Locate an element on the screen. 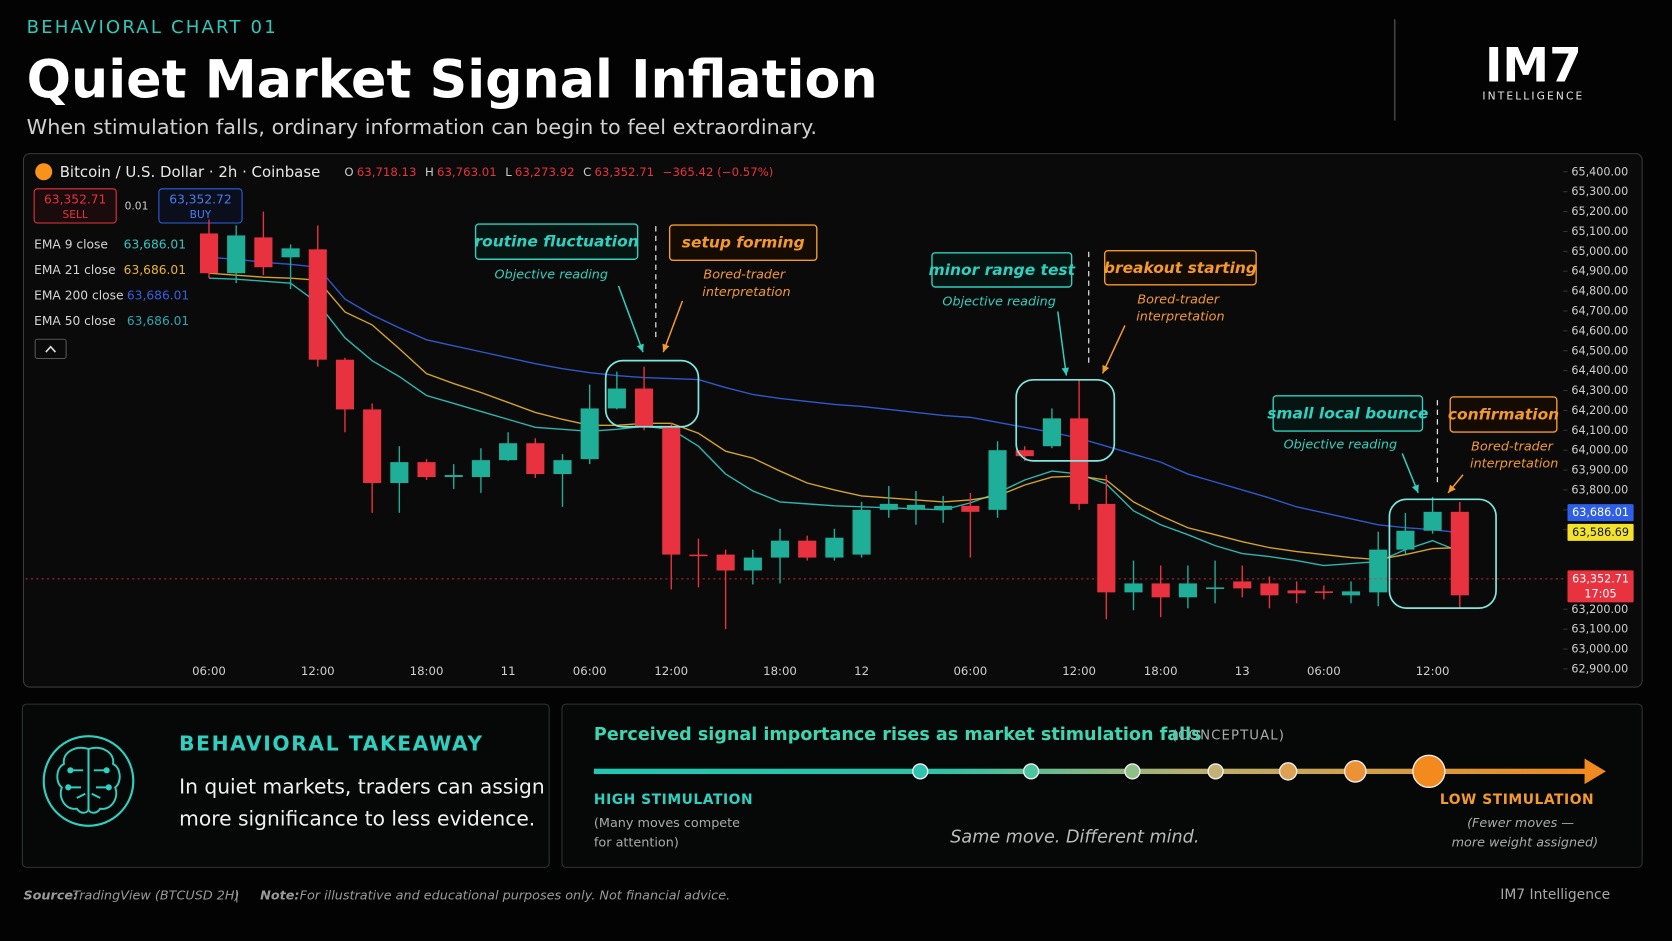 The height and width of the screenshot is (941, 1672). brand: IM7 Intelligence is located at coordinates (1555, 895).